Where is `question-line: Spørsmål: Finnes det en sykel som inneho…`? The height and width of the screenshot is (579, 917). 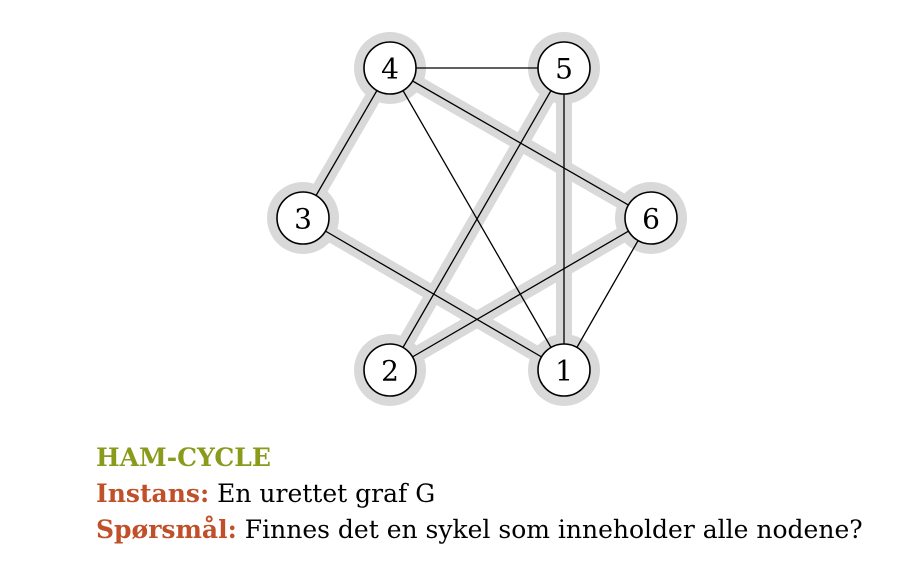
question-line: Spørsmål: Finnes det en sykel som inneho… is located at coordinates (479, 530).